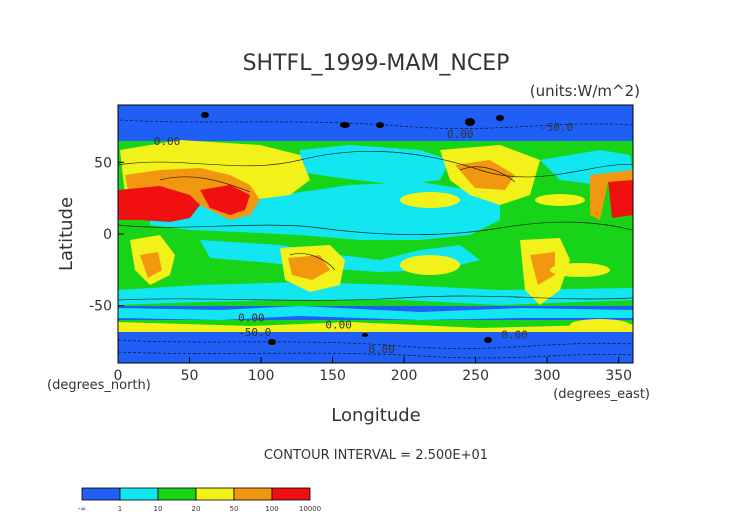 Image resolution: width=752 pixels, height=532 pixels. Describe the element at coordinates (271, 509) in the screenshot. I see `colorbar-label: 100` at that location.